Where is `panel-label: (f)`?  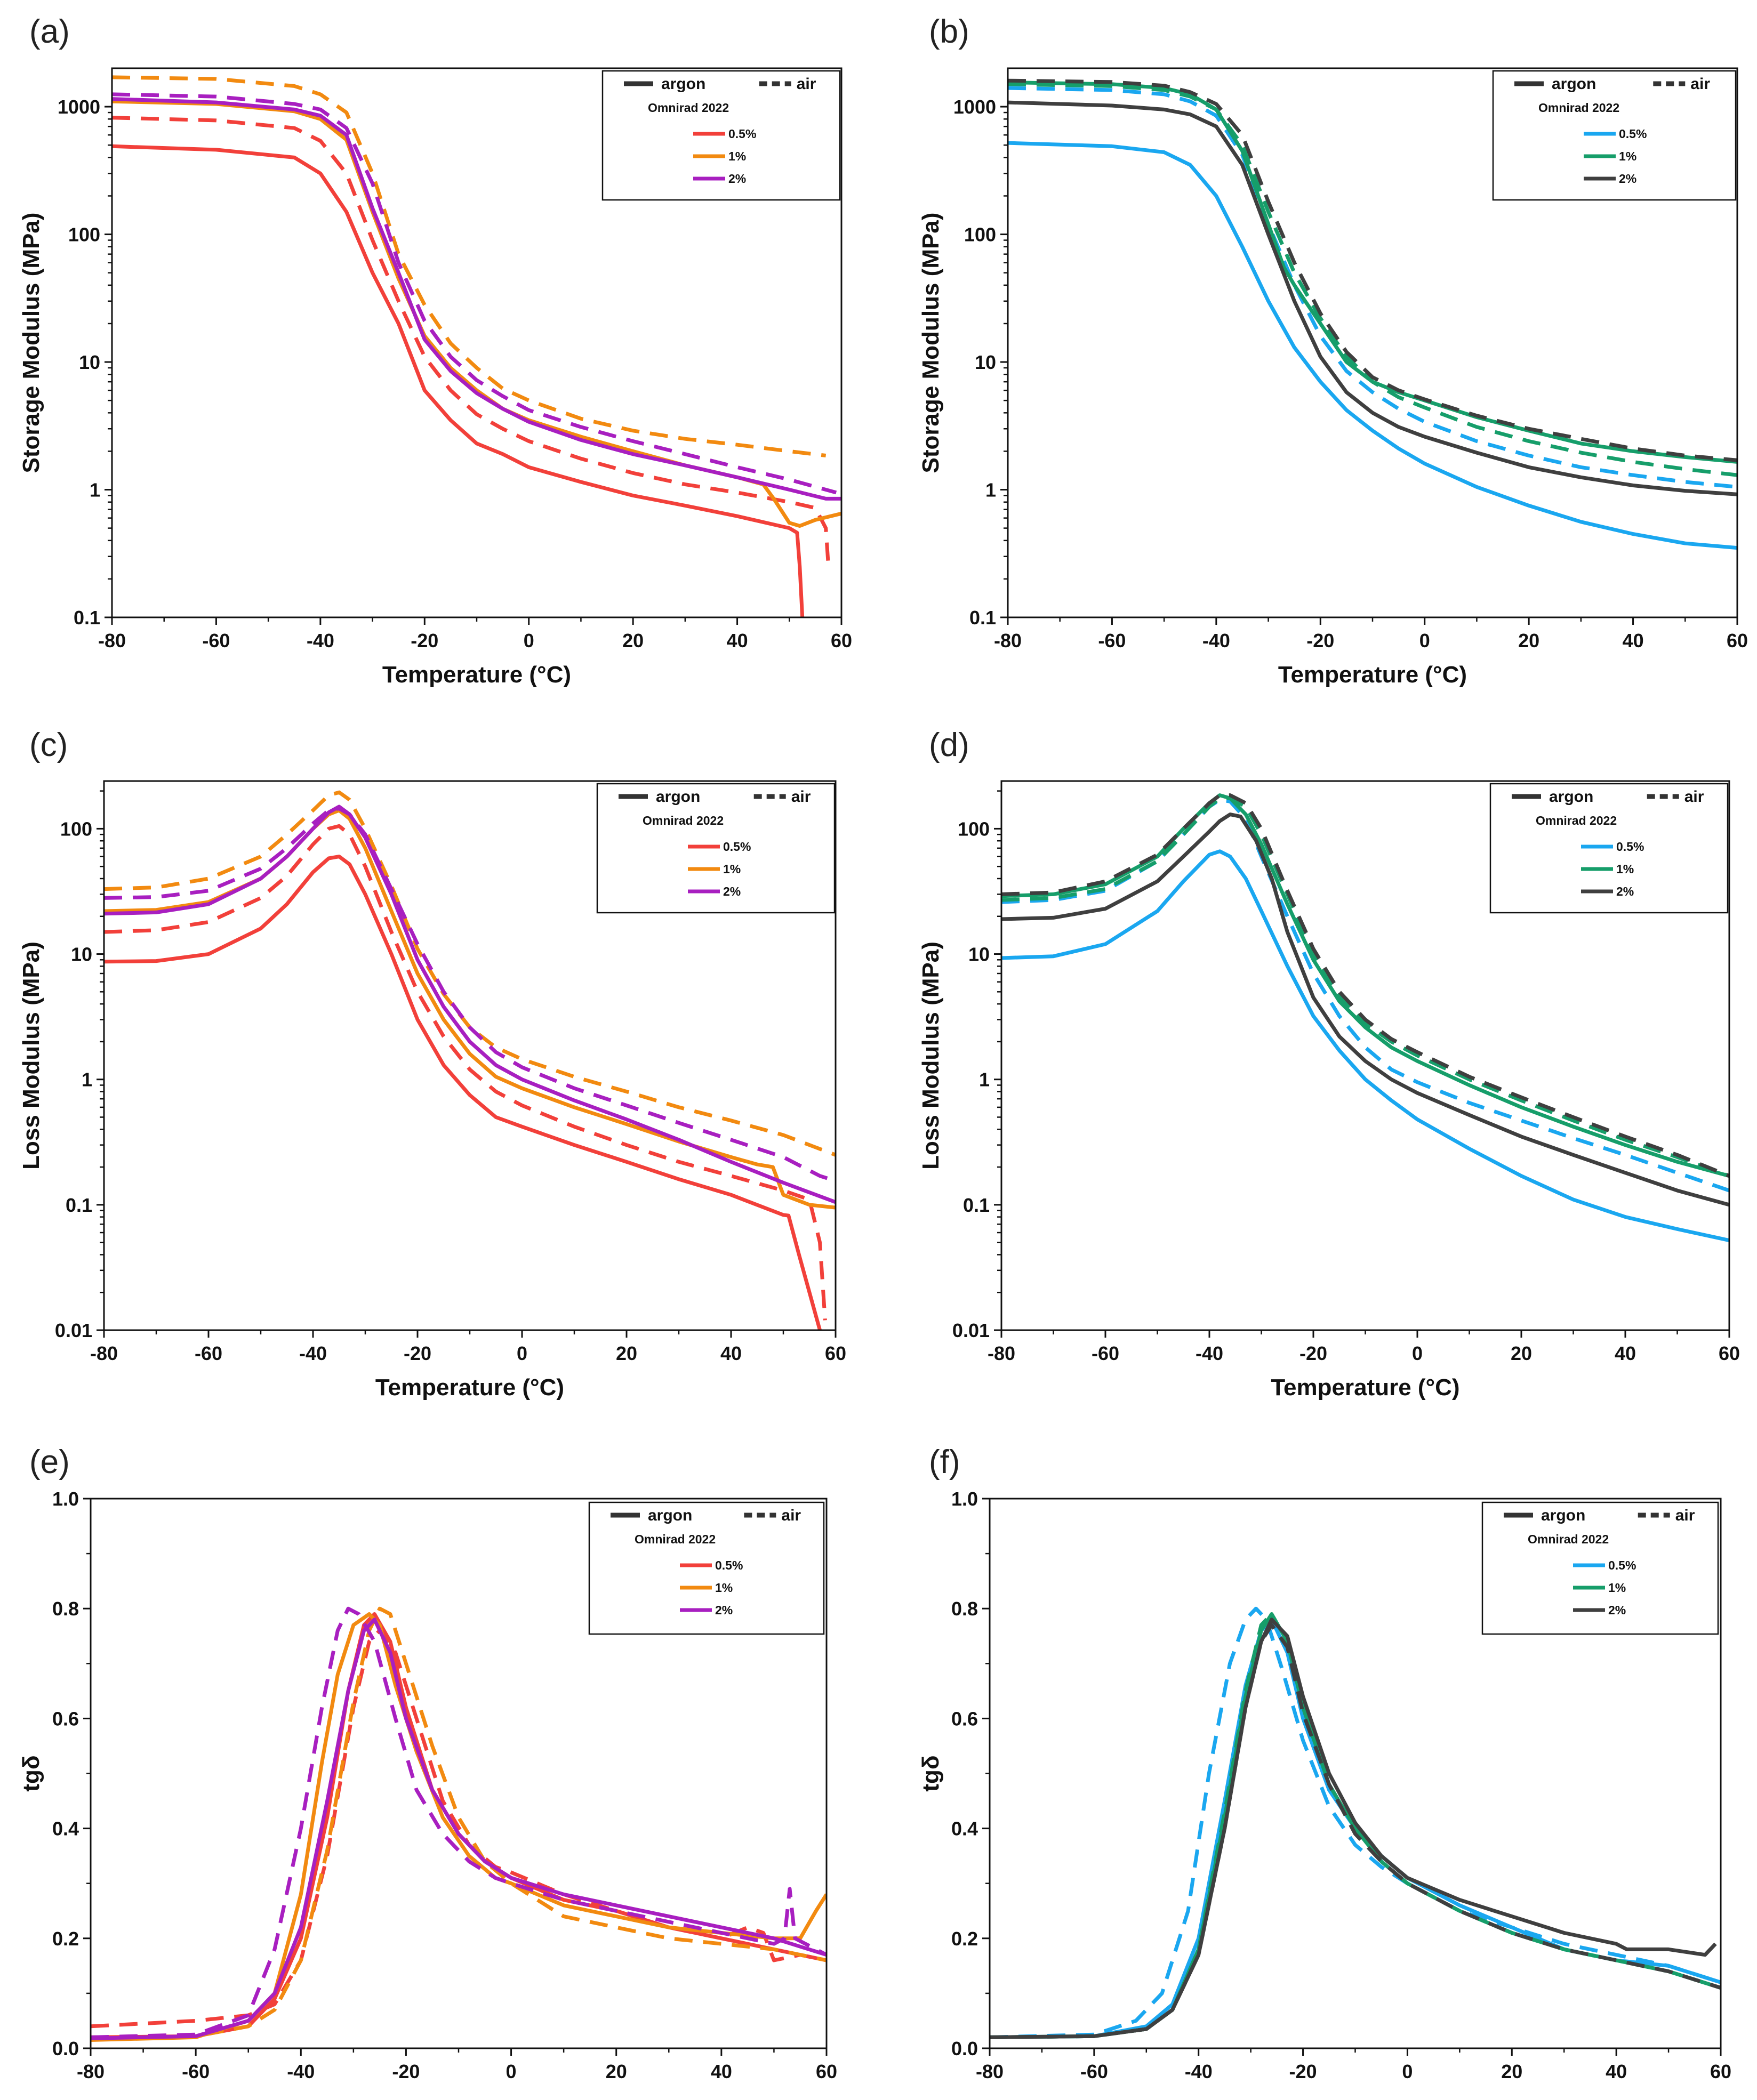 panel-label: (f) is located at coordinates (945, 1462).